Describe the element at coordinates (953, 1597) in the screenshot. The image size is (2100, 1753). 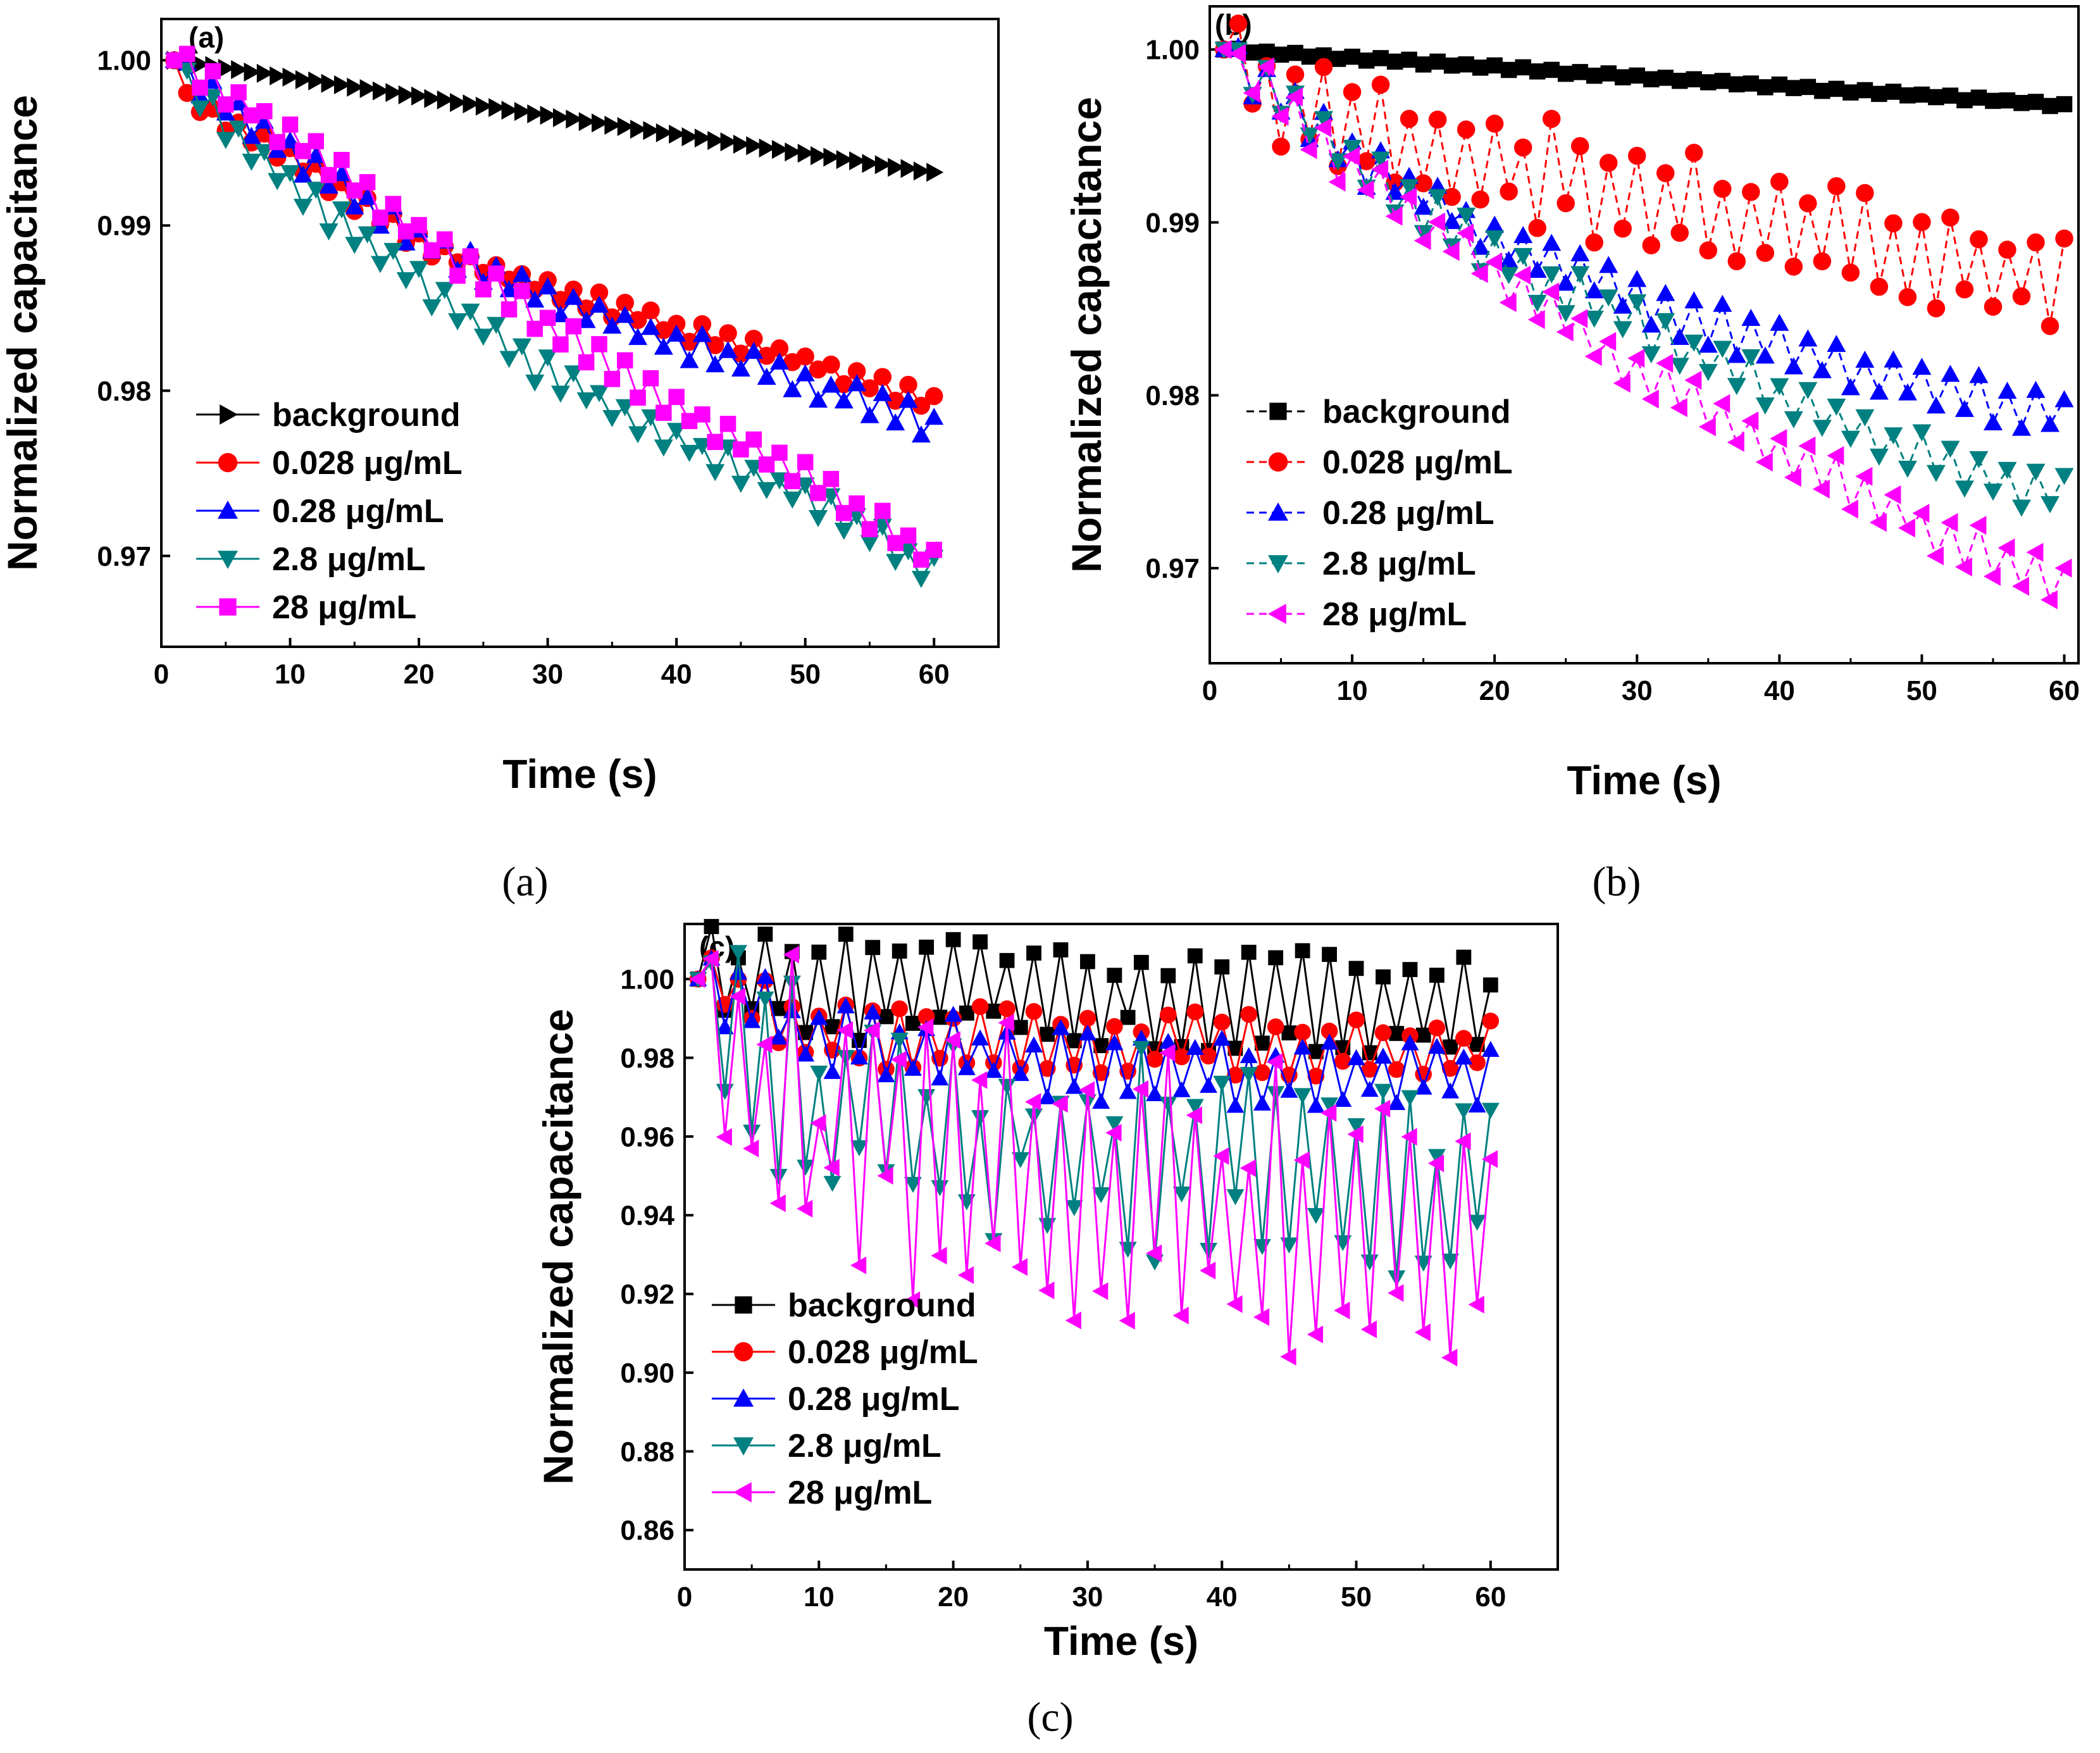
I see `x-tick-label: 20` at that location.